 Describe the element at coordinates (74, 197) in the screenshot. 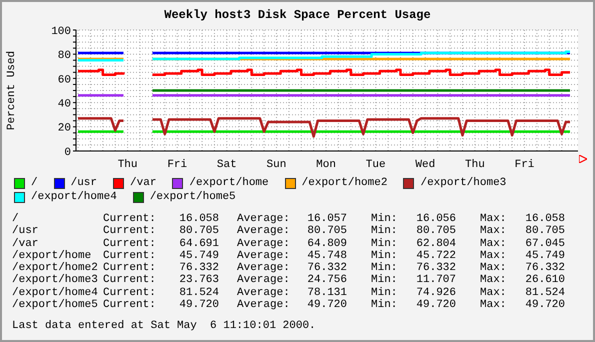

I see `legend-label: /export/home4` at that location.